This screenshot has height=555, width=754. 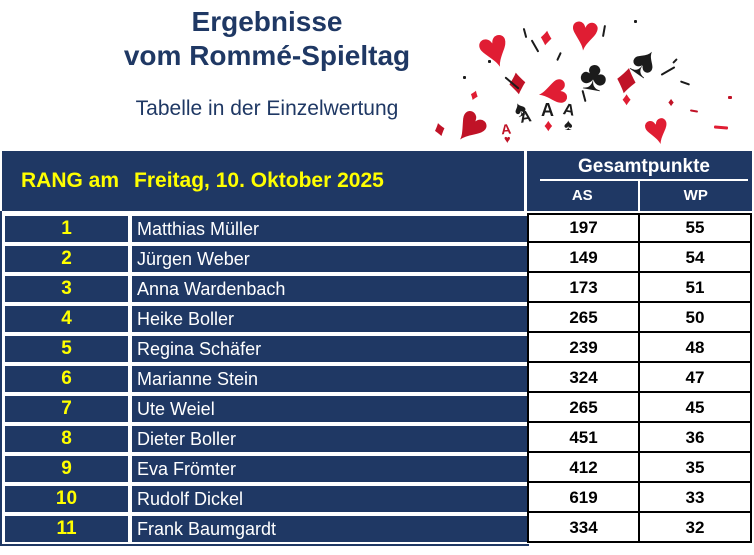 I want to click on table-row: 6 Marianne Stein 324 47, so click(x=377, y=378).